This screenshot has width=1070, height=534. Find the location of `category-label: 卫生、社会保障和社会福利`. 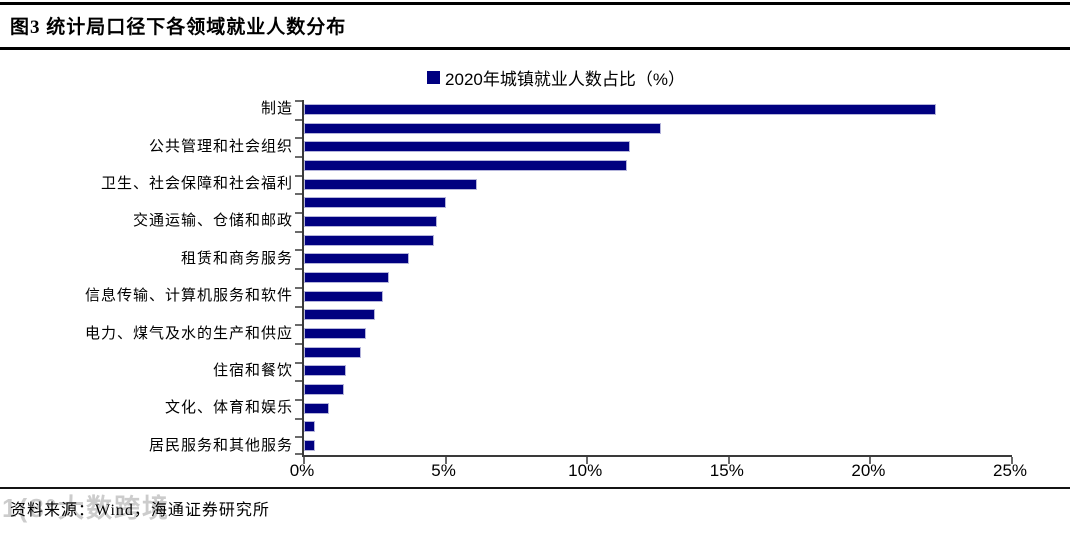

category-label: 卫生、社会保障和社会福利 is located at coordinates (196, 184).